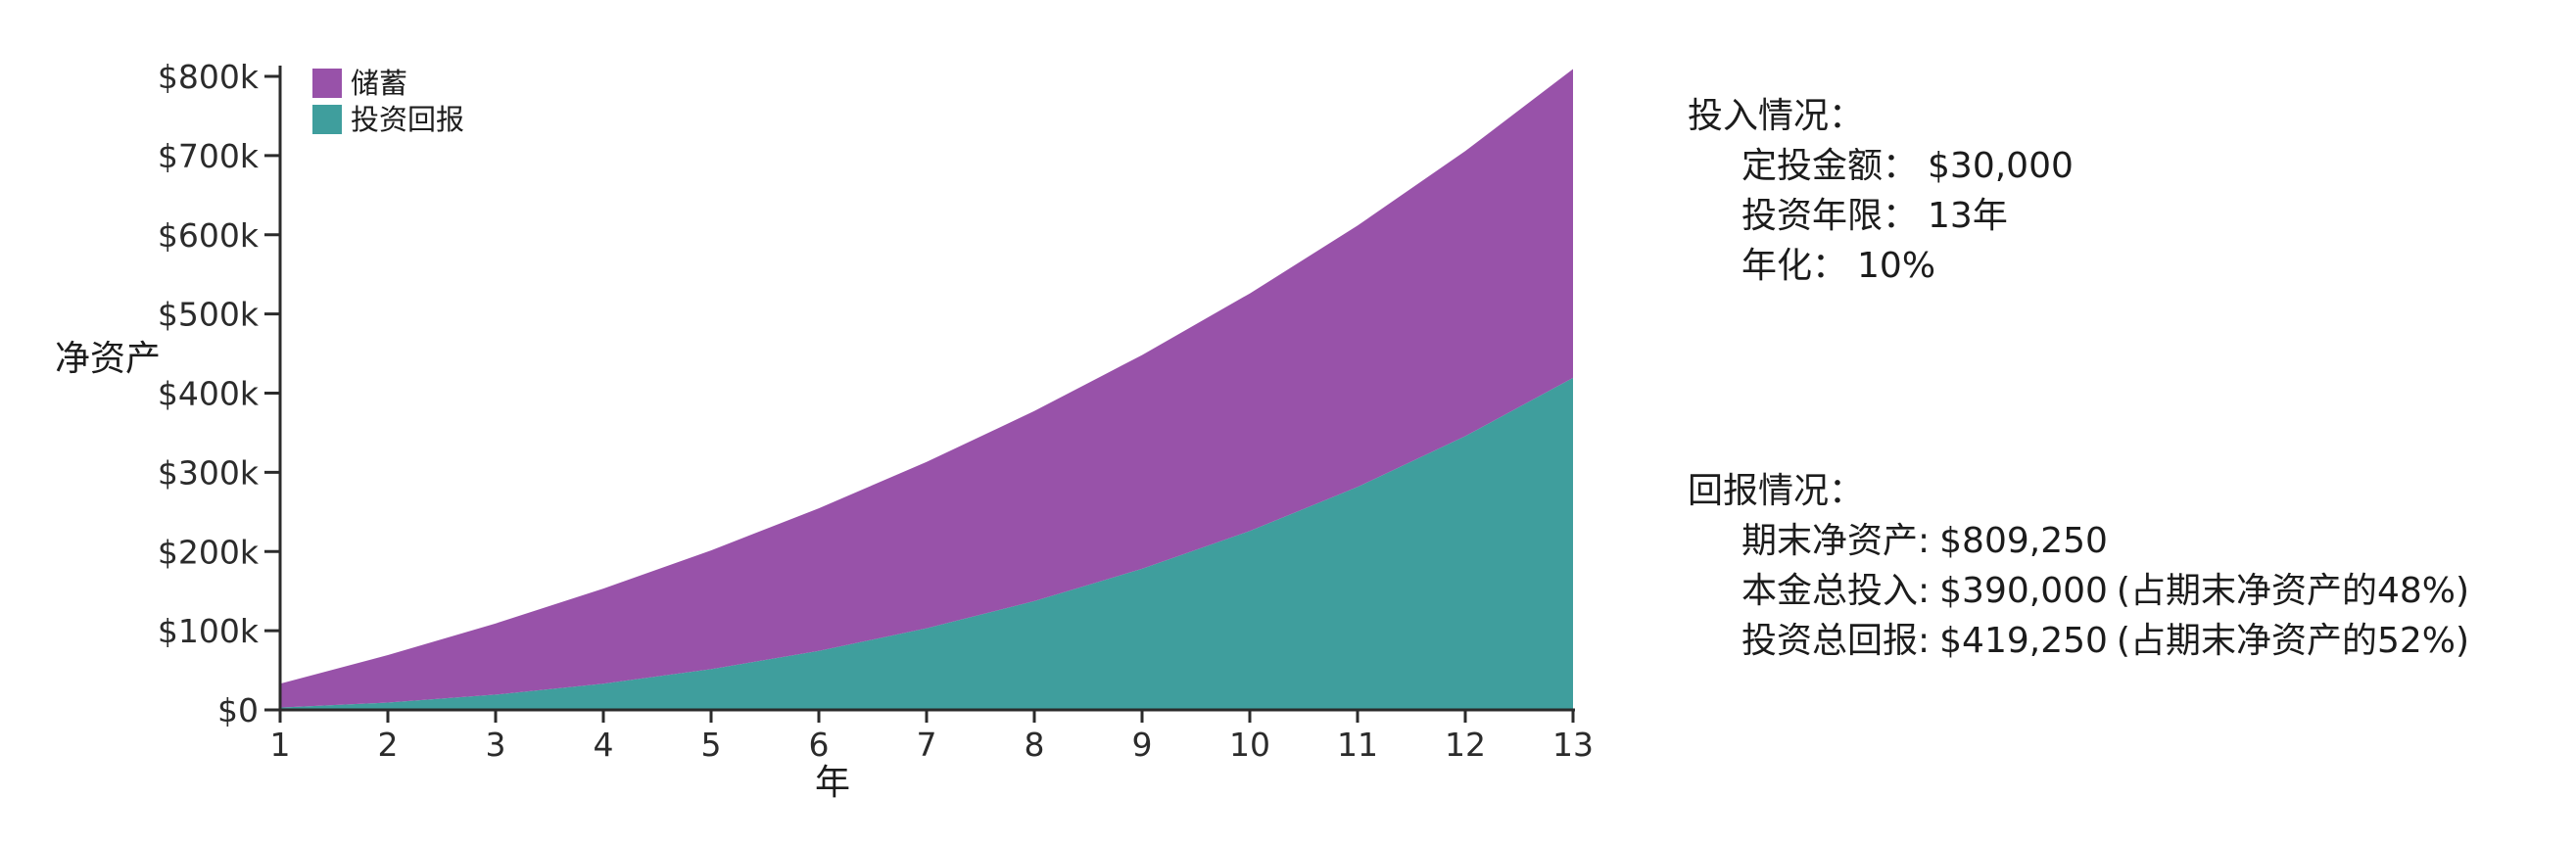  Describe the element at coordinates (1830, 166) in the screenshot. I see `input-amount-label: 定投金额：` at that location.